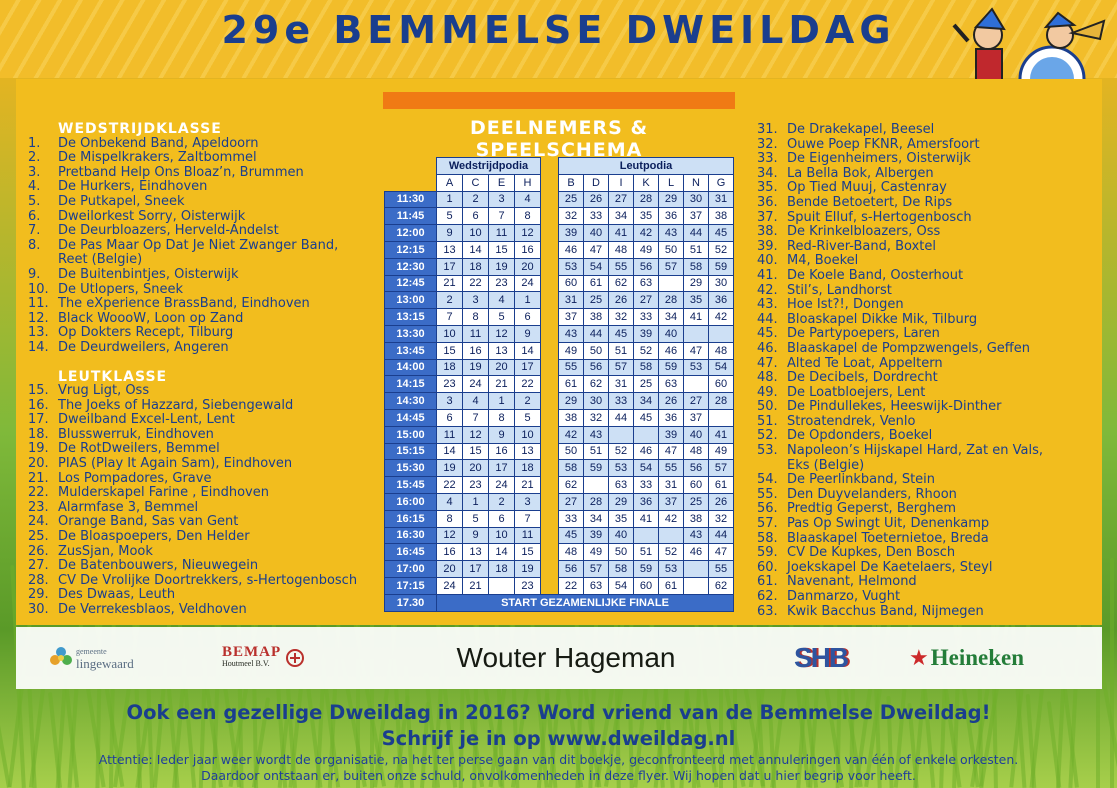 The height and width of the screenshot is (788, 1117). What do you see at coordinates (571, 367) in the screenshot?
I see `table-cell: 55` at bounding box center [571, 367].